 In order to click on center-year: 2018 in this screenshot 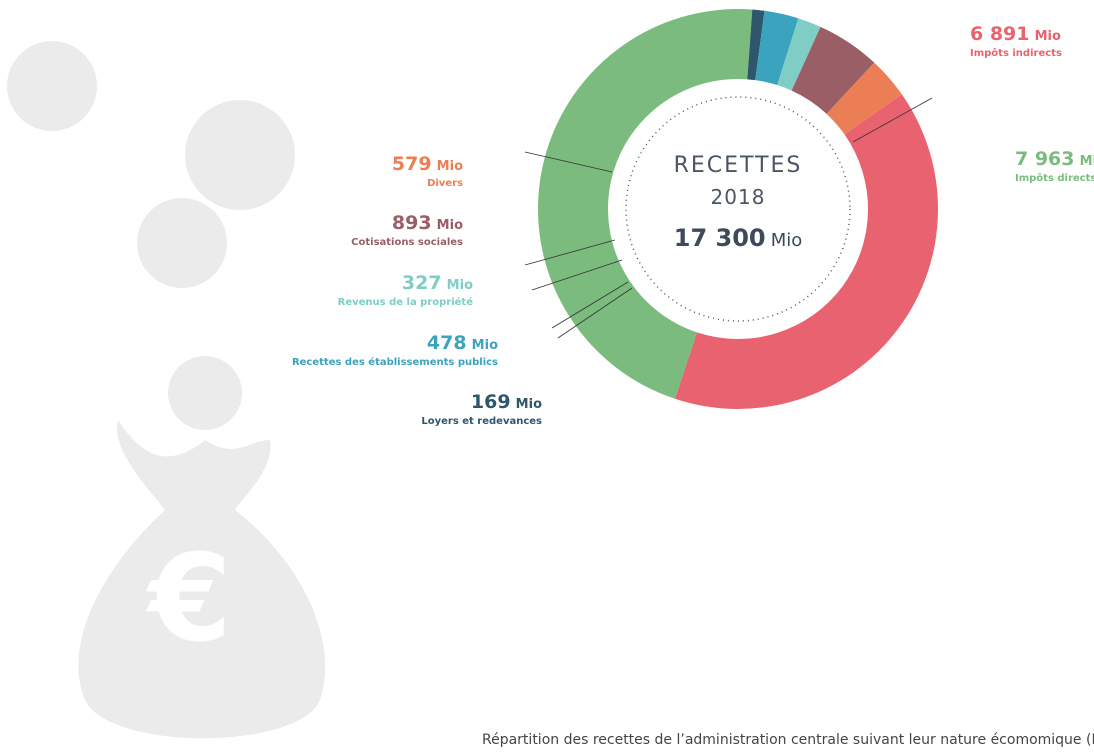, I will do `click(738, 197)`.